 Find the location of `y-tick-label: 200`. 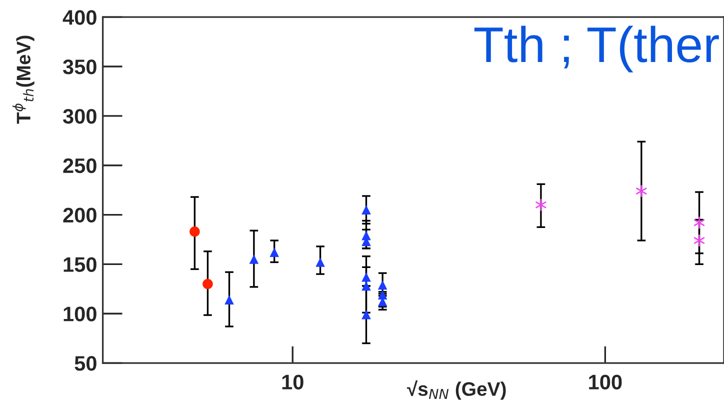

y-tick-label: 200 is located at coordinates (79, 215).